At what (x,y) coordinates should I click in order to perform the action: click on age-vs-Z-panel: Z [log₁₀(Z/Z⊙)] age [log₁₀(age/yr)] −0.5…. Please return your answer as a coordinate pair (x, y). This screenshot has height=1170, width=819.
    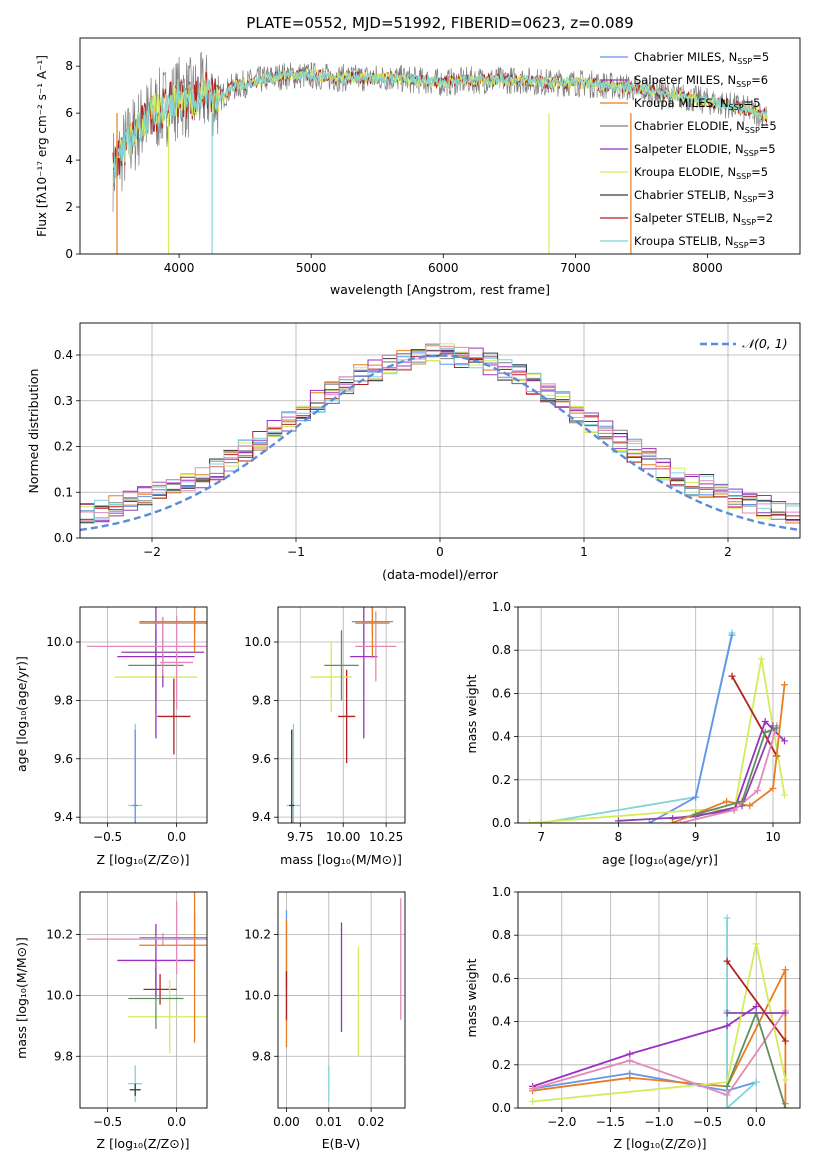
    Looking at the image, I should click on (111, 736).